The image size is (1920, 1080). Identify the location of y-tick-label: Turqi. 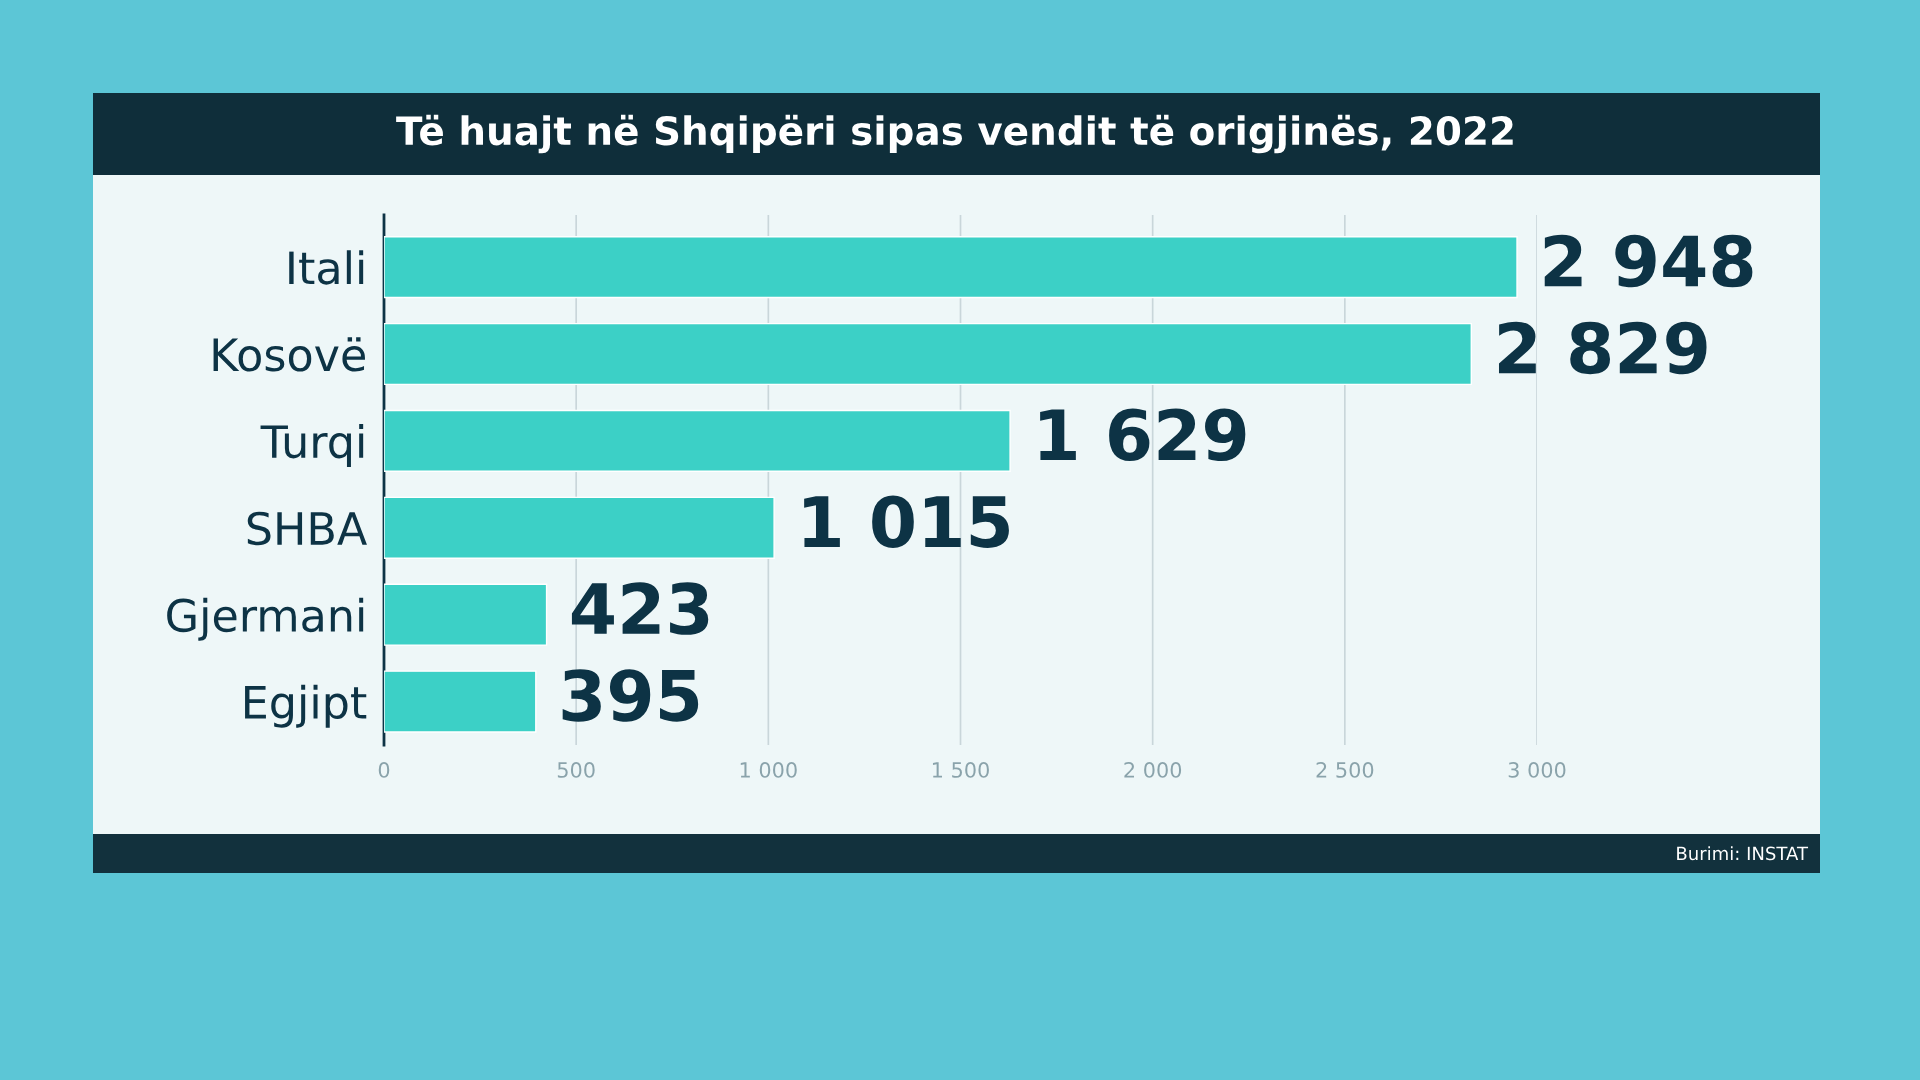
(312, 446).